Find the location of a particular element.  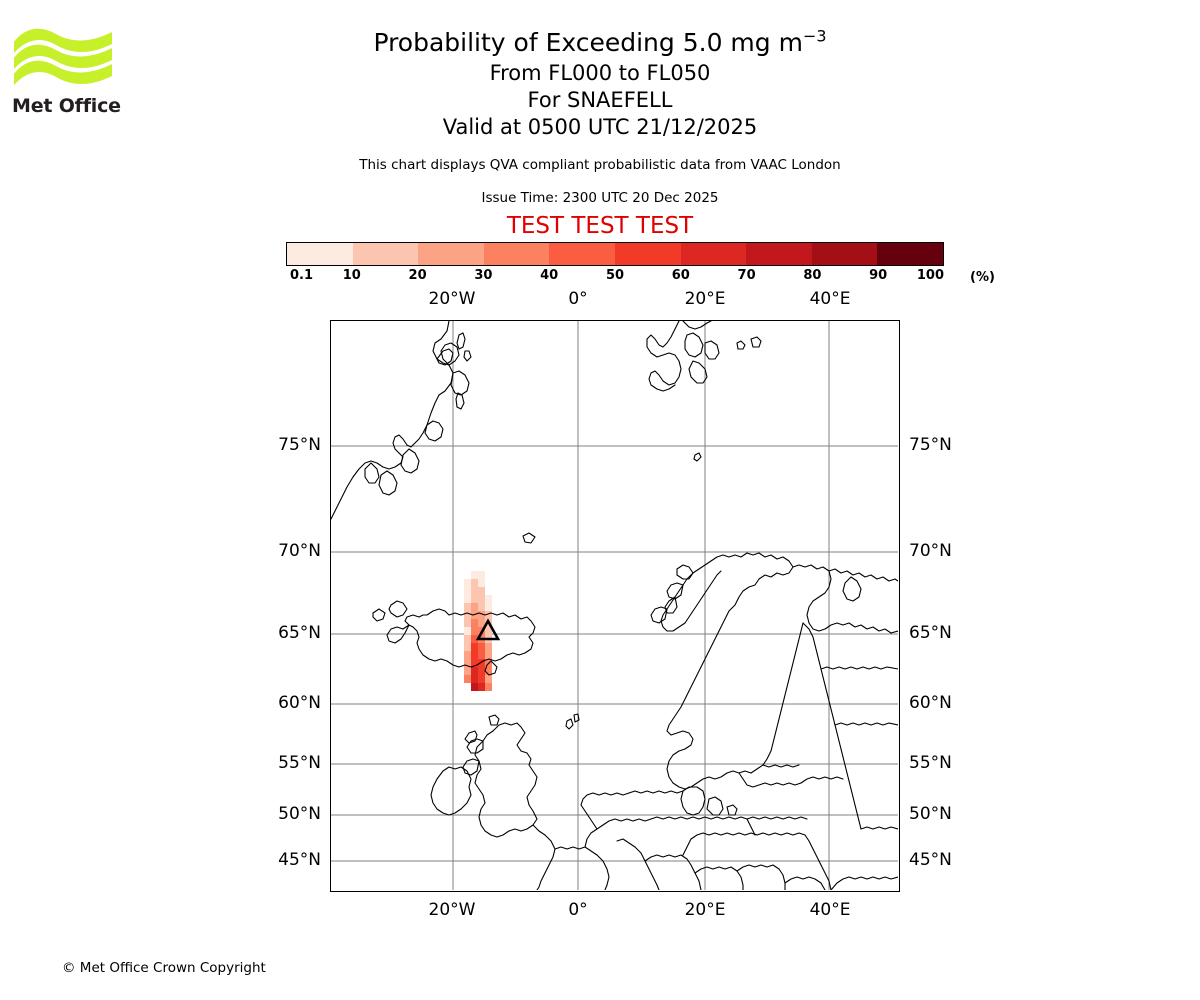

lat-label-left-1: 70°N is located at coordinates (299, 551).